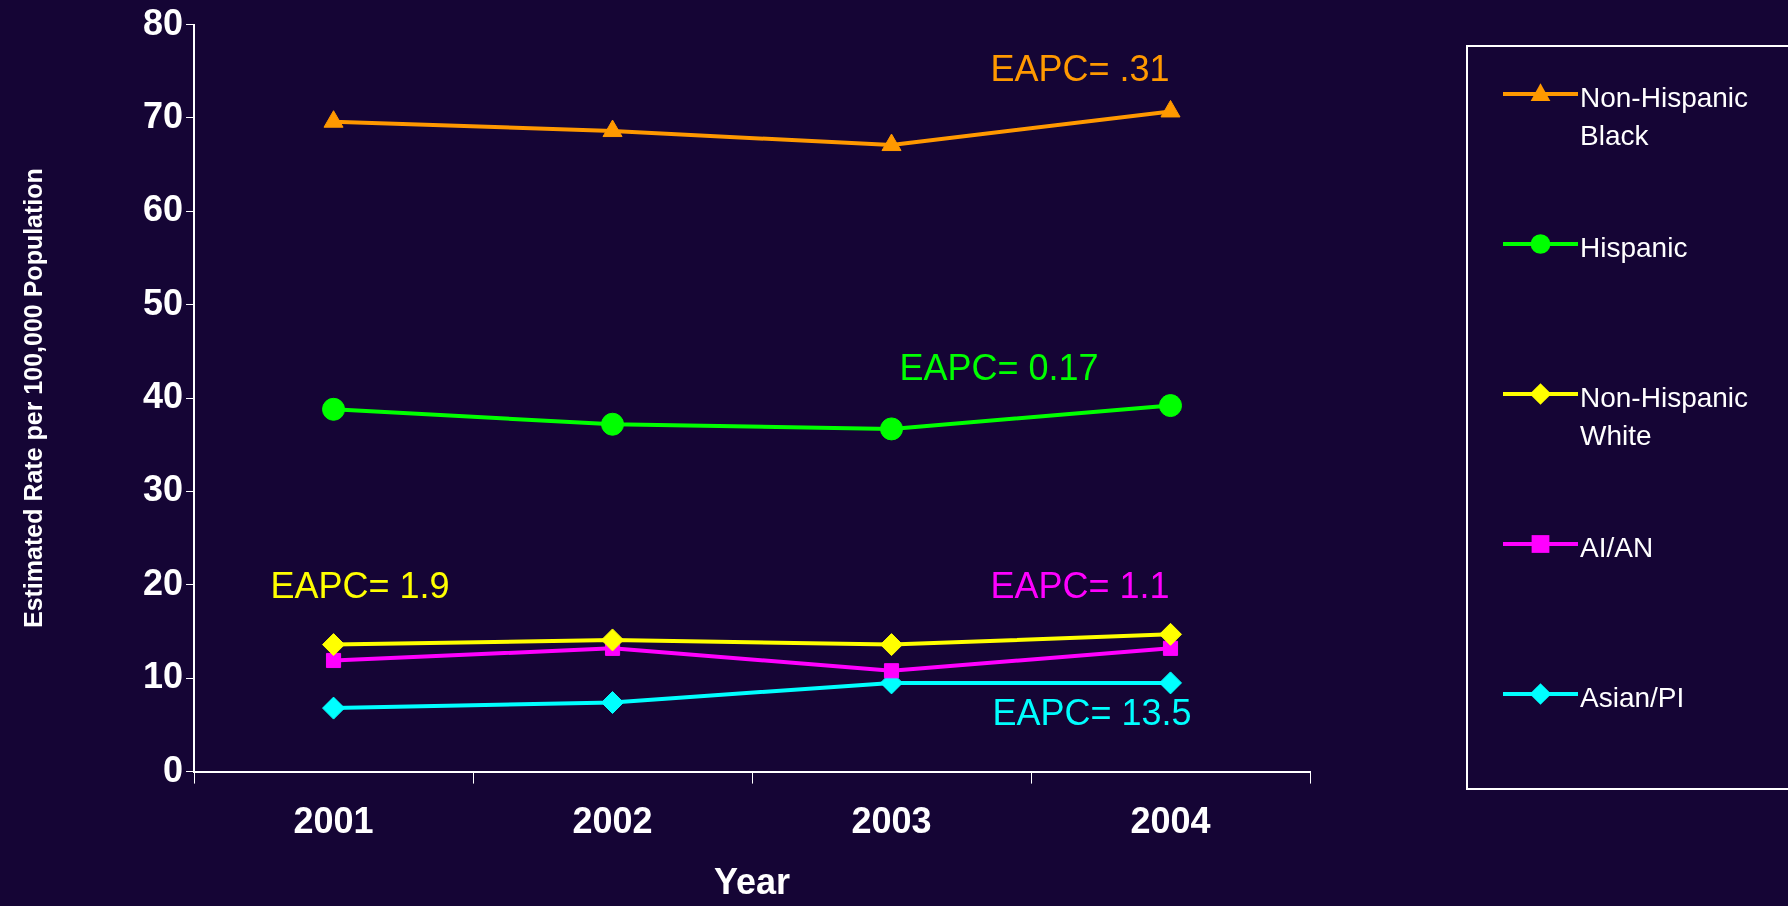  What do you see at coordinates (333, 821) in the screenshot?
I see `x-tick-label: 2001` at bounding box center [333, 821].